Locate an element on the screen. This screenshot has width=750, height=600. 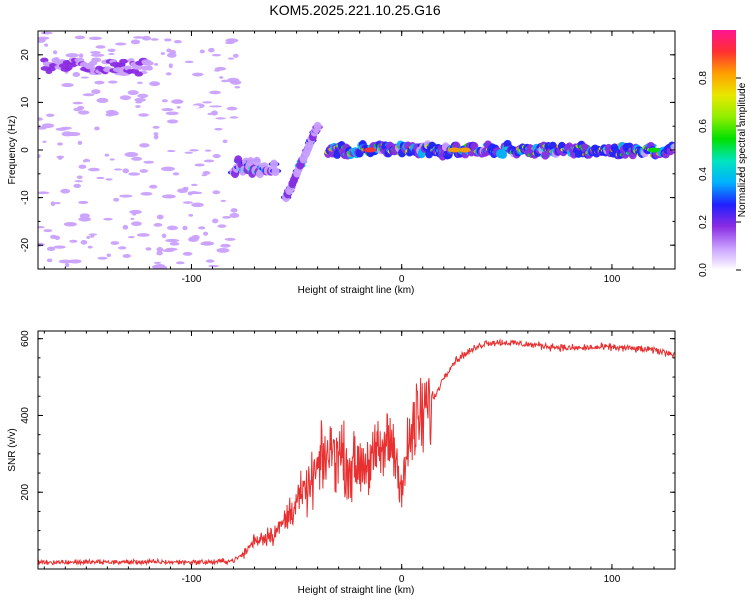
spectrogram-xlabel: Height of straight line (km) is located at coordinates (356, 290).